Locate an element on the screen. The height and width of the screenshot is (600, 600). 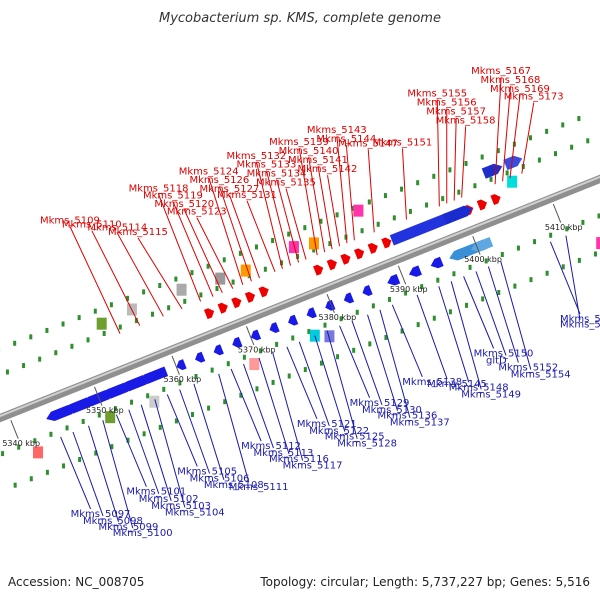
bottom-gene-label: Mkms_5117 is located at coordinates (313, 465).